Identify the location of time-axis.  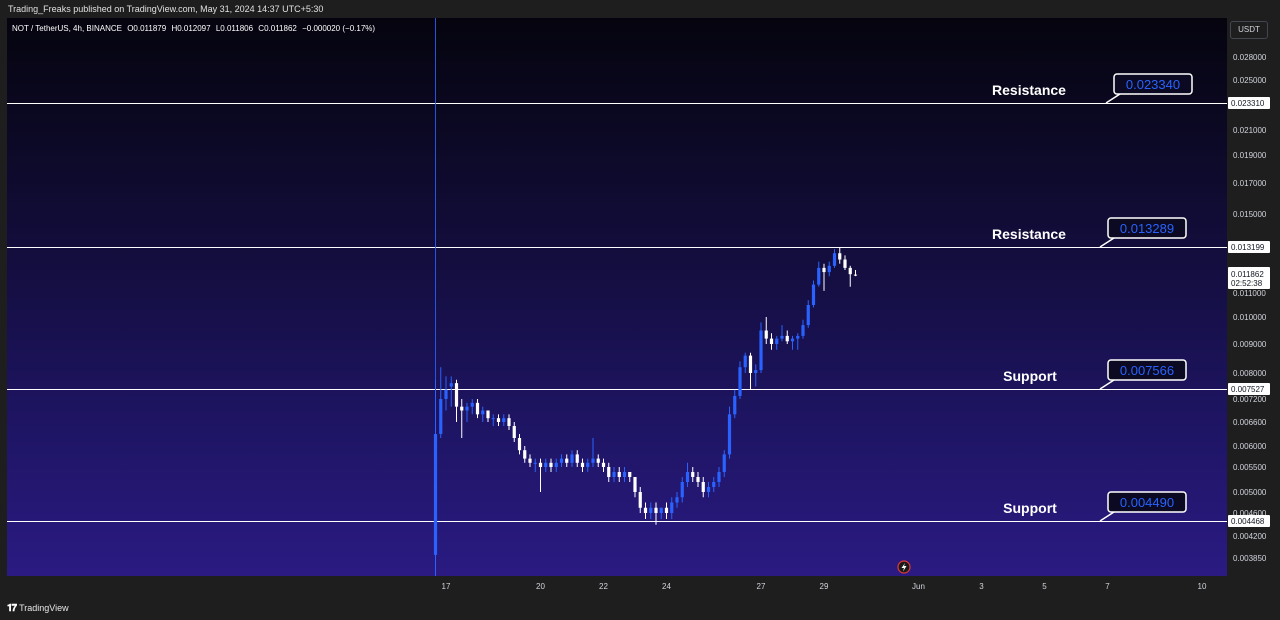
(617, 586).